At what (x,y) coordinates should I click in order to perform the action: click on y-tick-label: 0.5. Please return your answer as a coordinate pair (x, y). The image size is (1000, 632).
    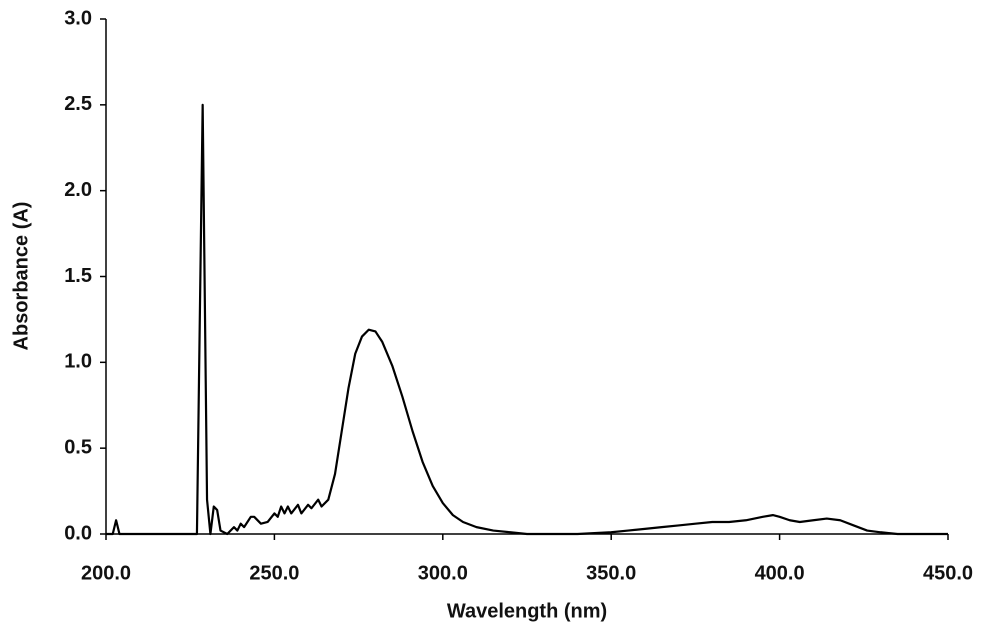
    Looking at the image, I should click on (78, 447).